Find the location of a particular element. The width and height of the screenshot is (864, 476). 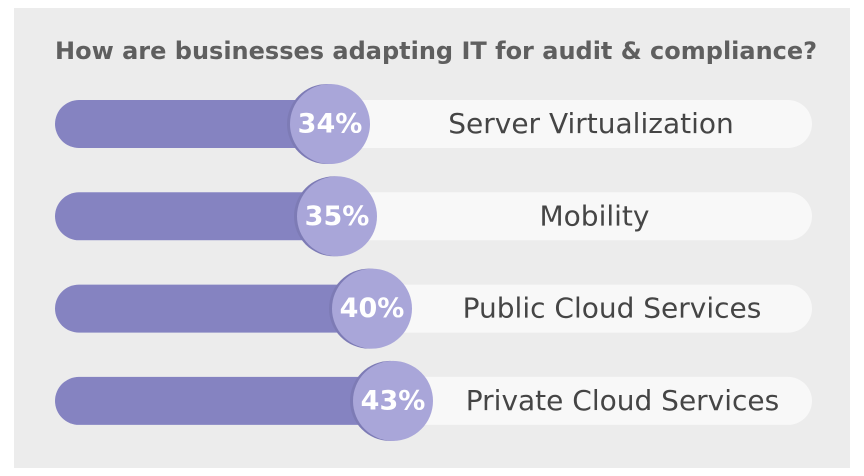

value-label: 35% is located at coordinates (337, 216).